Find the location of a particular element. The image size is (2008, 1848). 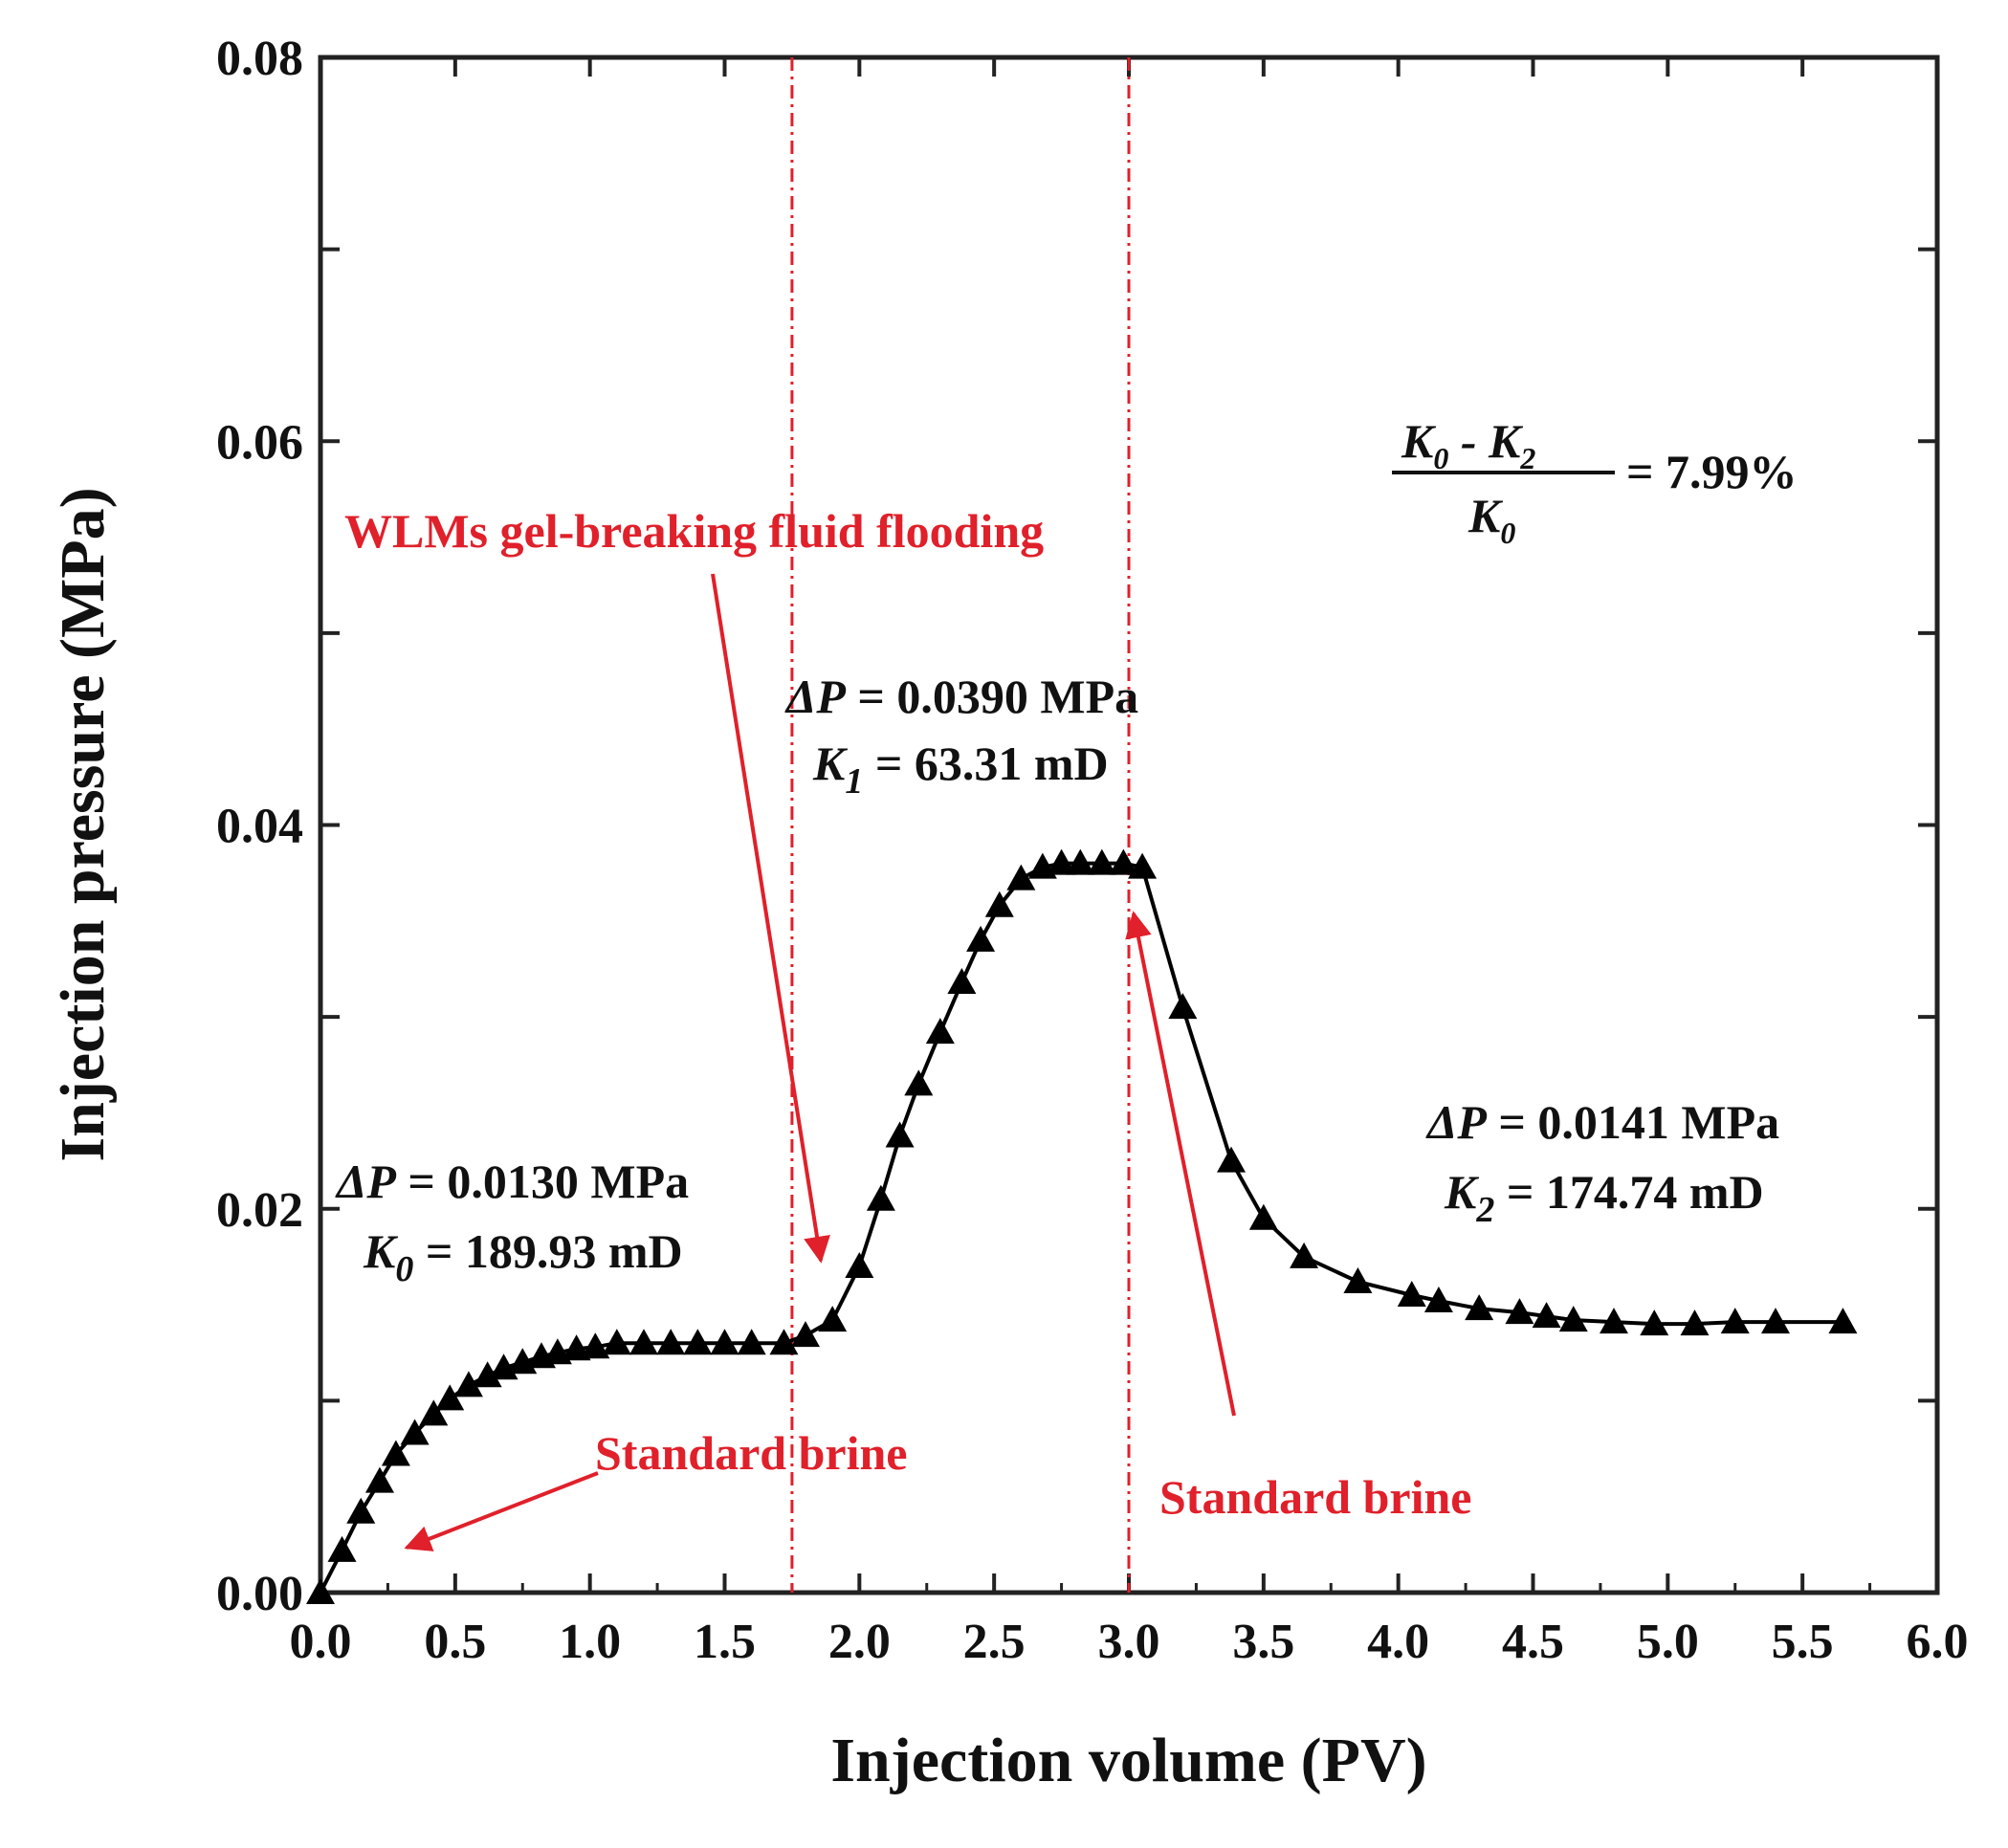

formula-minus-k2: - K is located at coordinates (1486, 441).